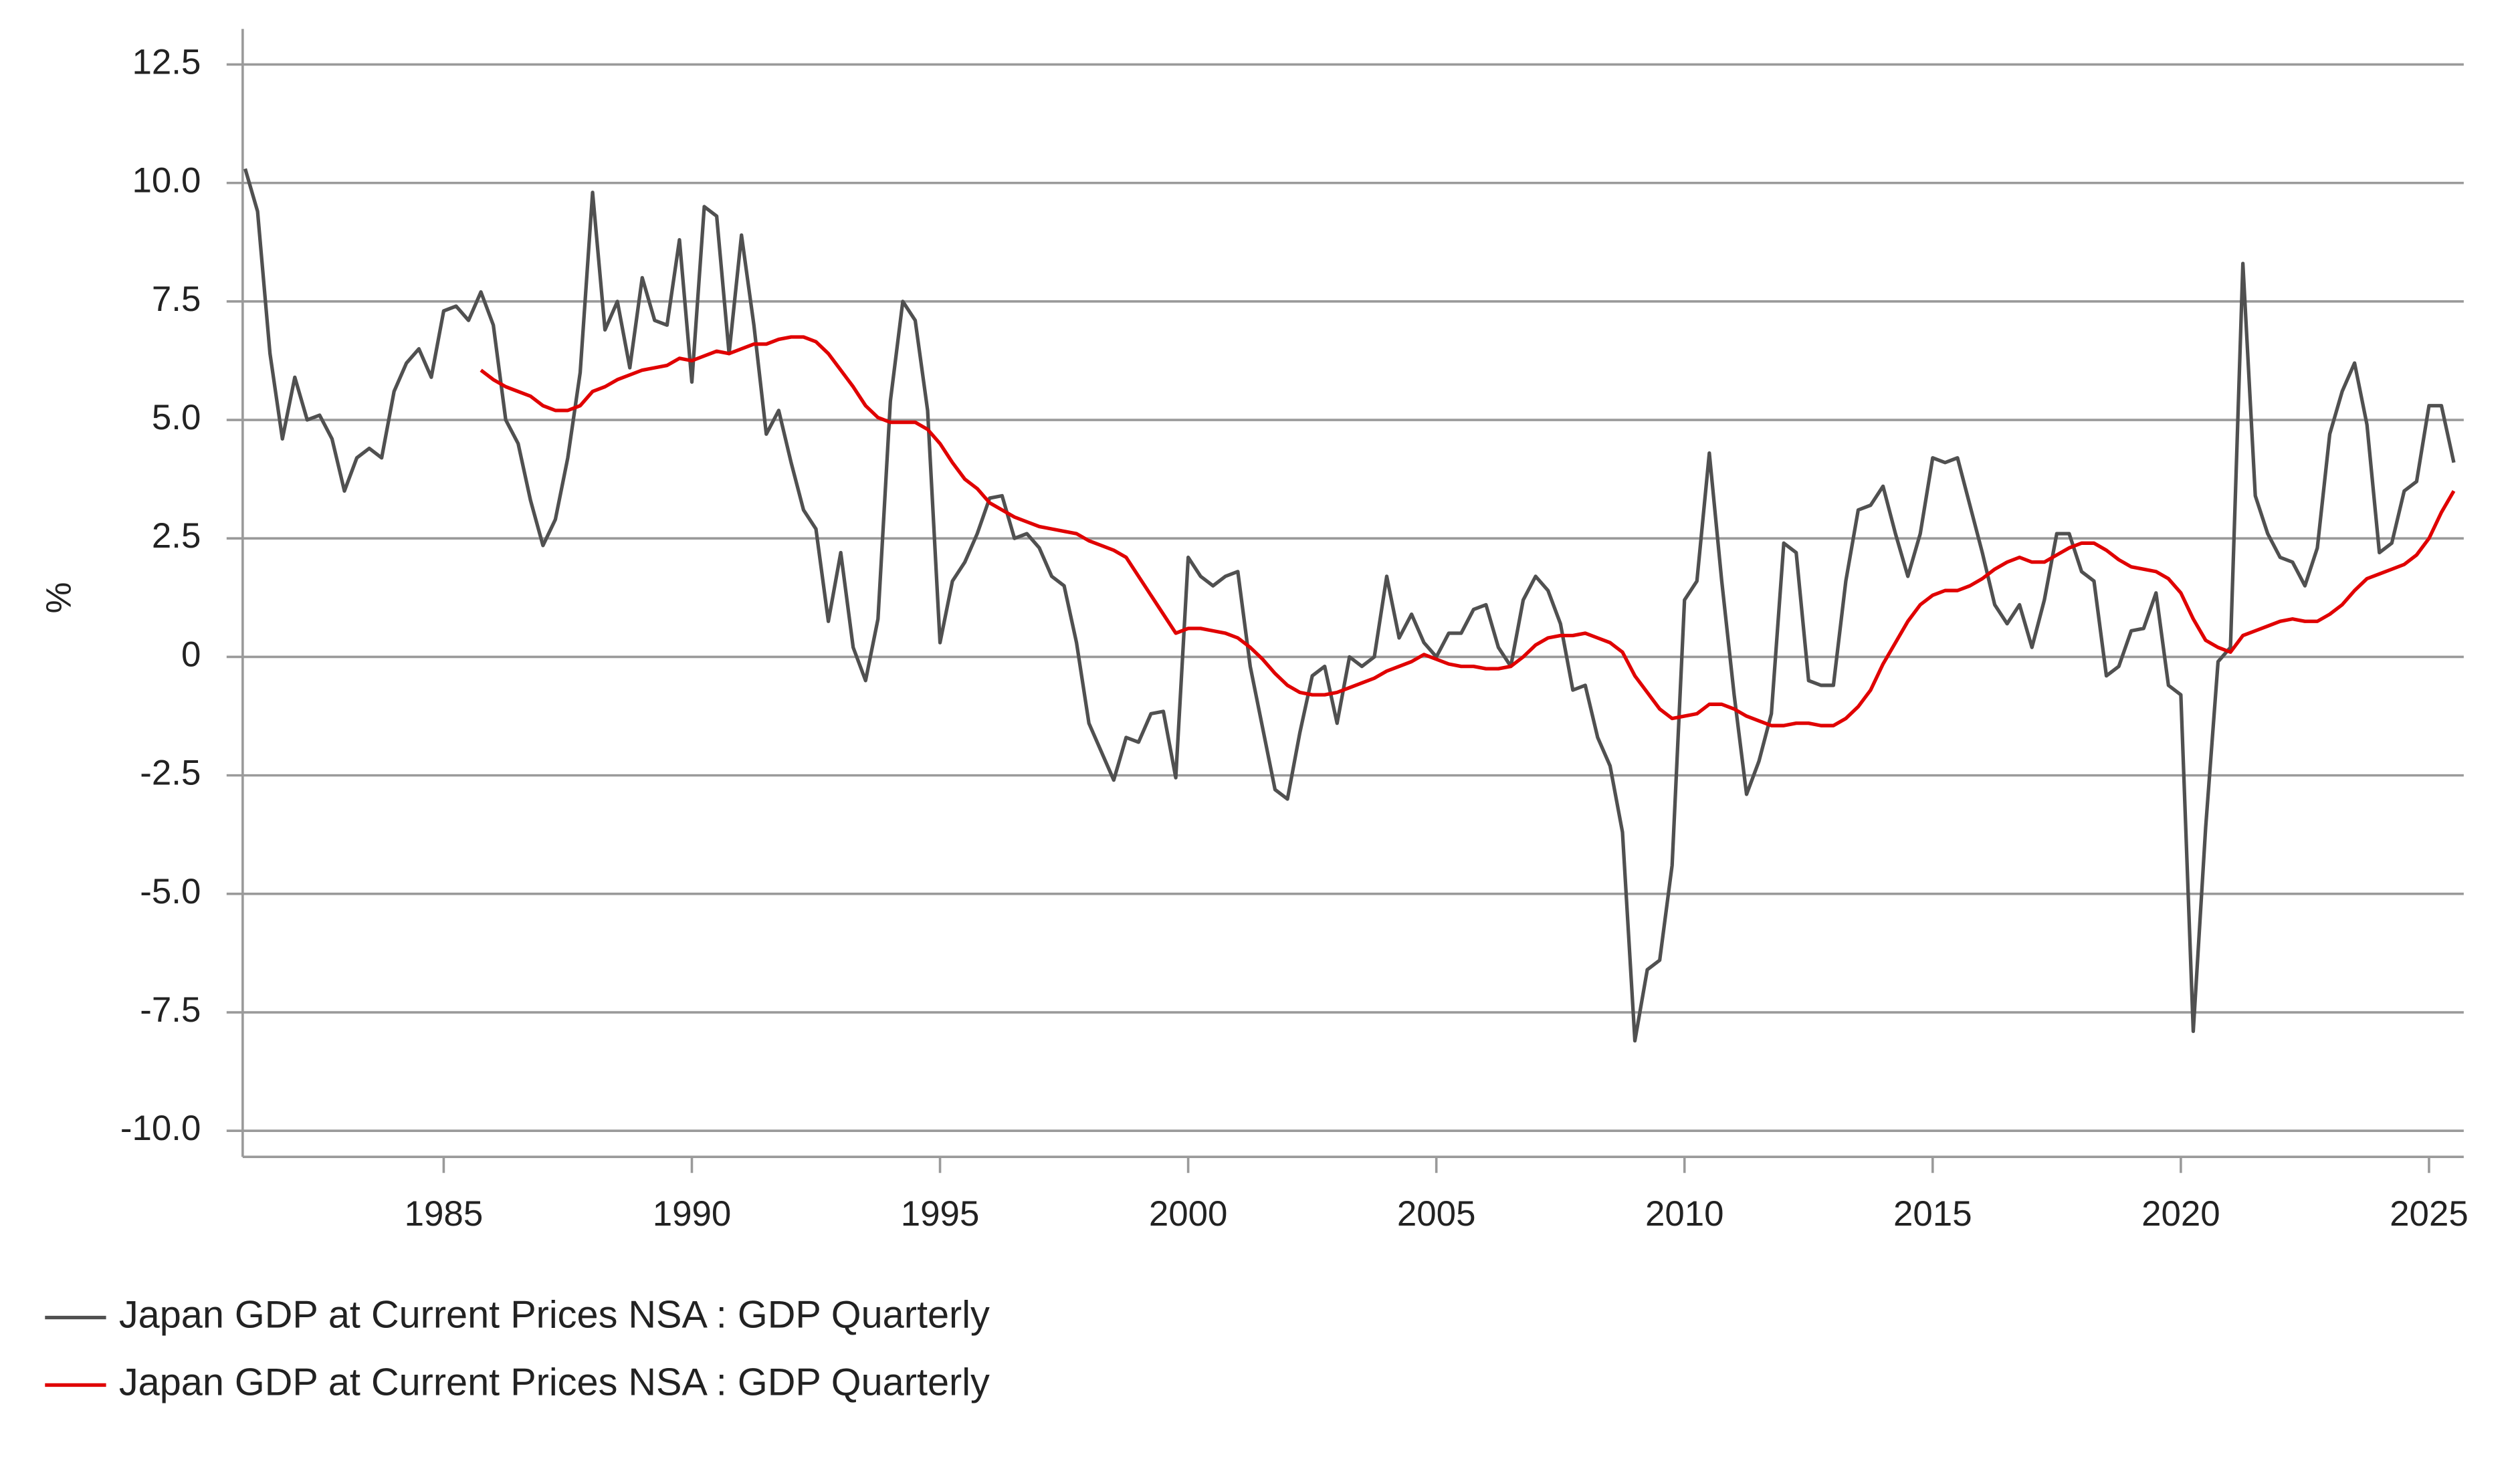 The image size is (2520, 1471). Describe the element at coordinates (58, 597) in the screenshot. I see `y-axis-label: %` at that location.